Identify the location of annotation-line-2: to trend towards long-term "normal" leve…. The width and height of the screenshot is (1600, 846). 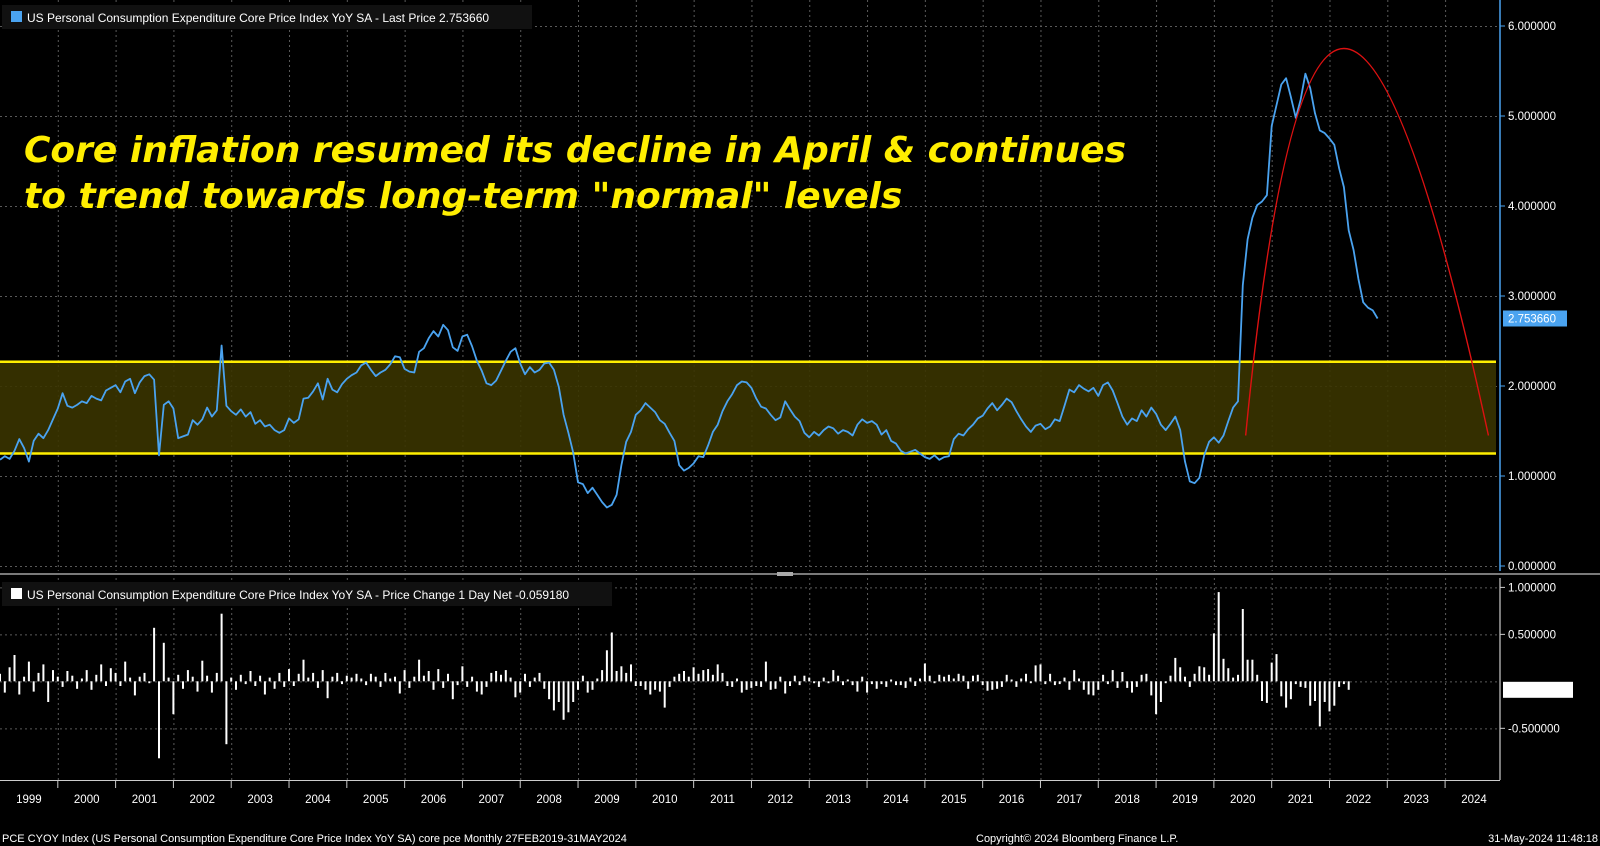
(463, 196).